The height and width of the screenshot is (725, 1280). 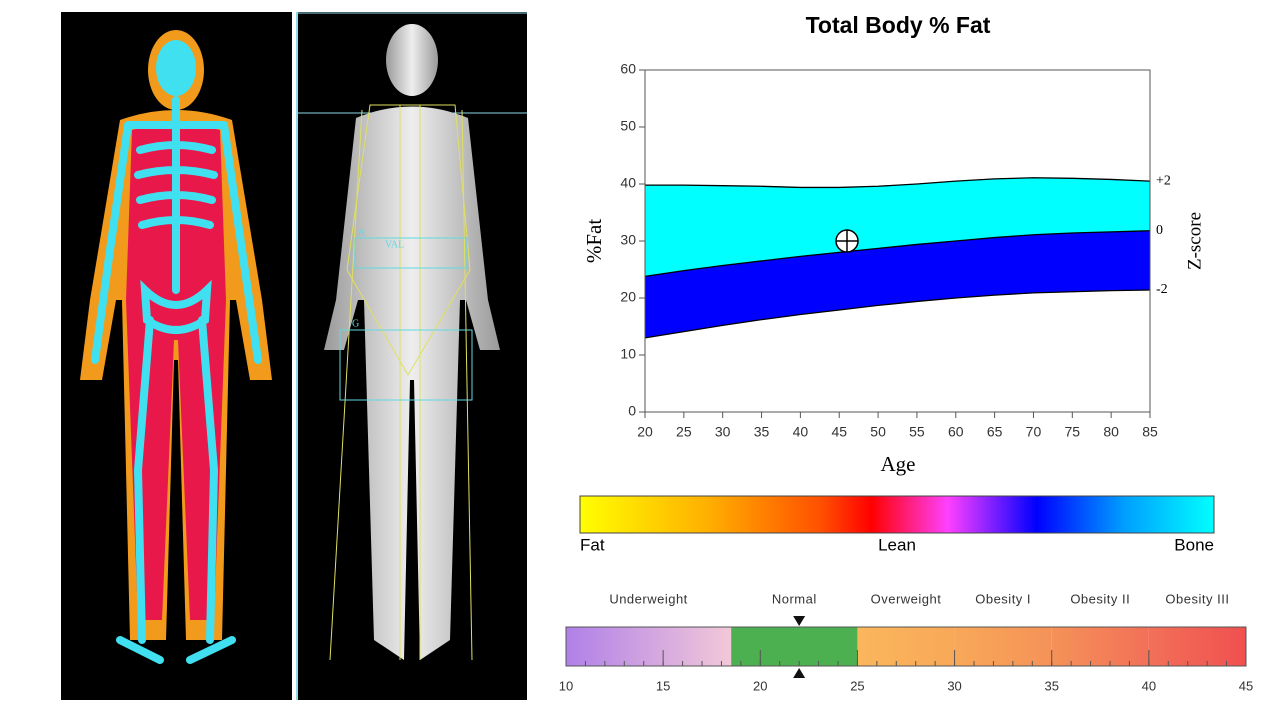 I want to click on bmi-tick-label: 20, so click(x=760, y=685).